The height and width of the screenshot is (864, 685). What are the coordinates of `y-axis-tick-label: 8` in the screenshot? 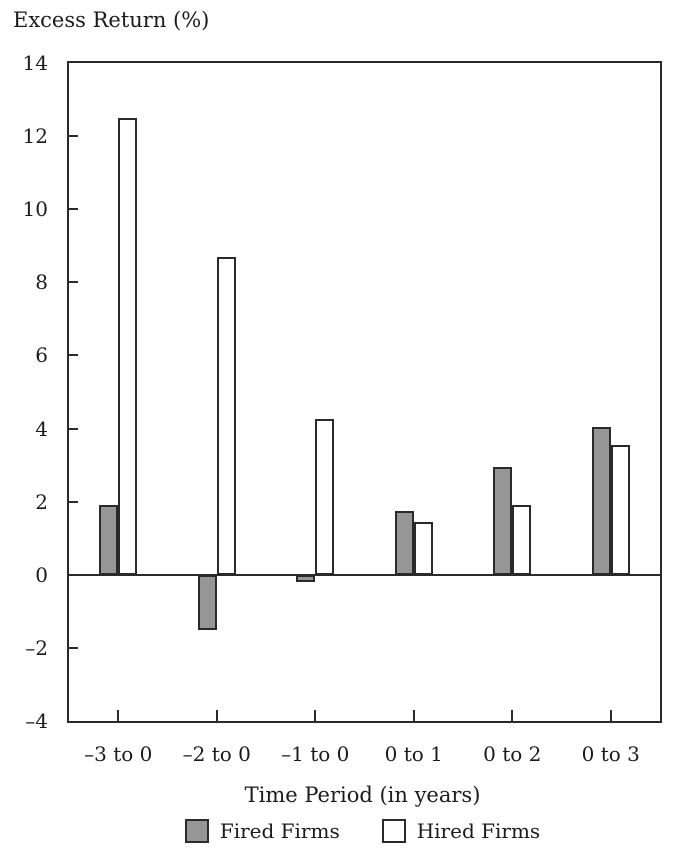 It's located at (41, 282).